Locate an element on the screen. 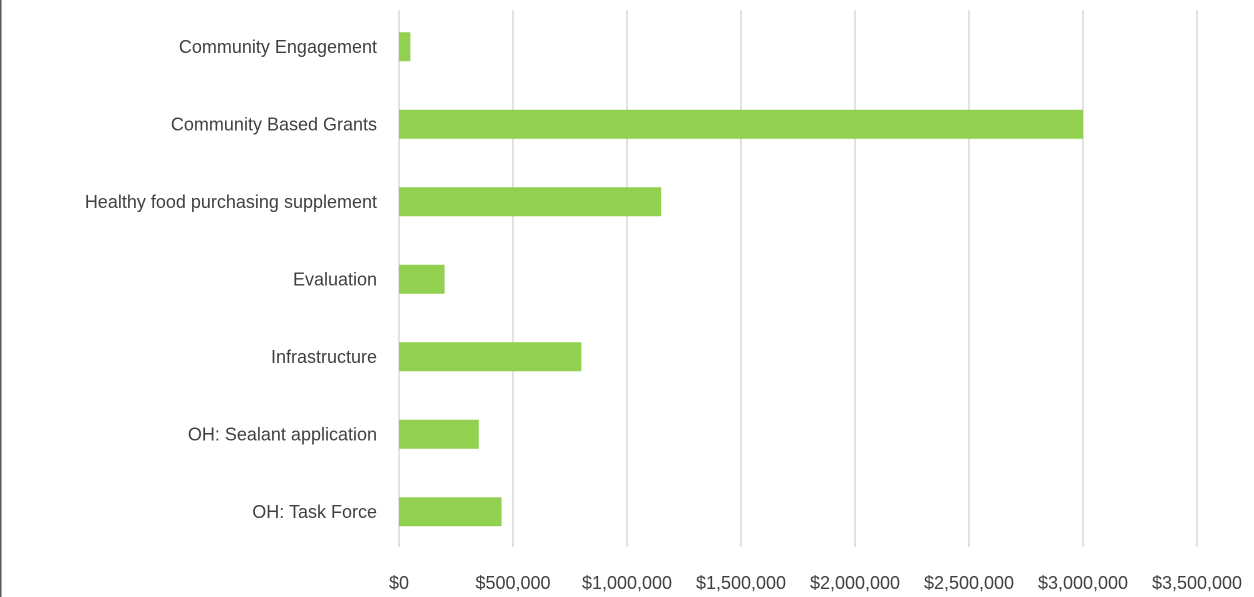  x-tick-label: $1,000,000 is located at coordinates (627, 583).